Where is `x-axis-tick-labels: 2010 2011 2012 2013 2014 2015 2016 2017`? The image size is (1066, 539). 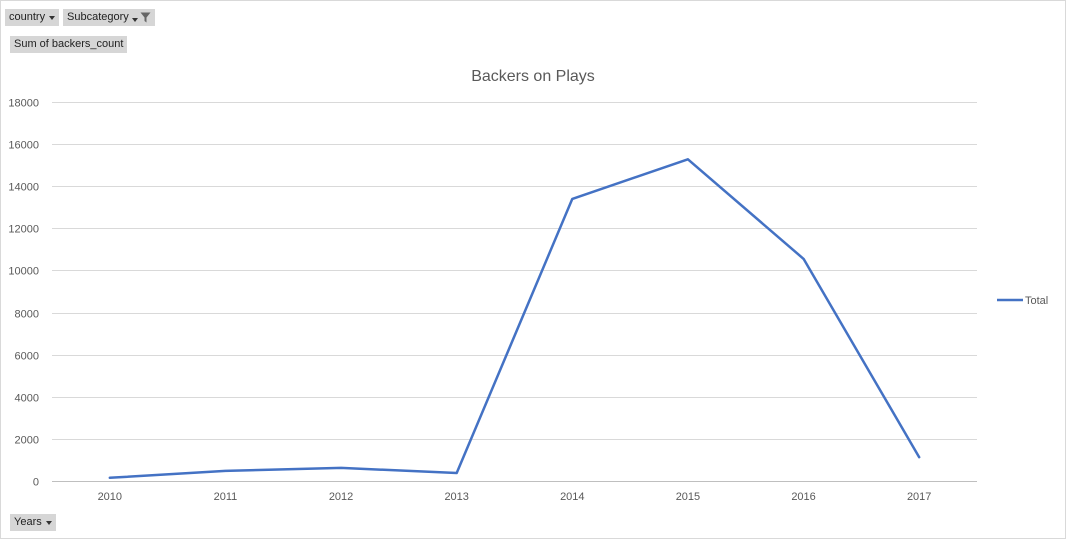 x-axis-tick-labels: 2010 2011 2012 2013 2014 2015 2016 2017 is located at coordinates (515, 497).